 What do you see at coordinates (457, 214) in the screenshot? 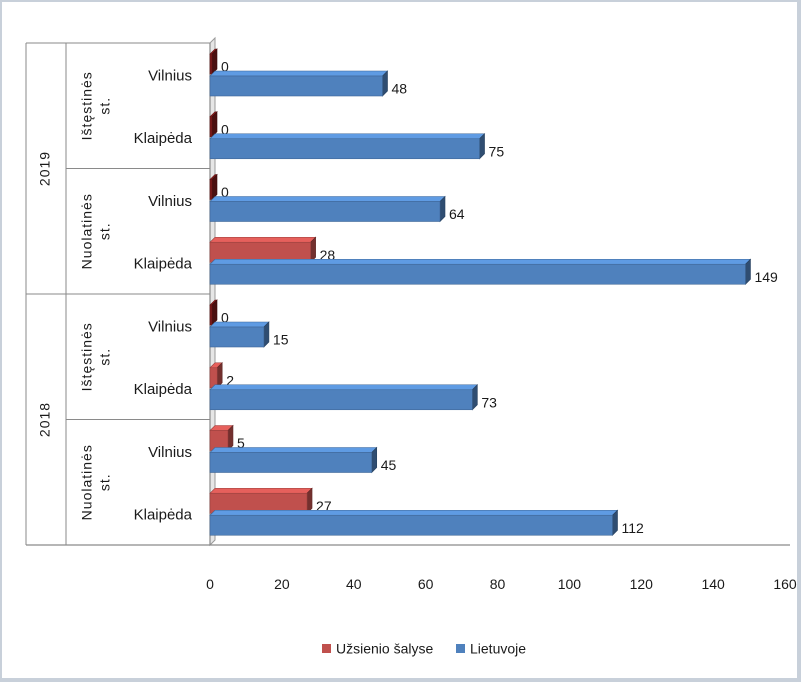
I see `data-label: 64` at bounding box center [457, 214].